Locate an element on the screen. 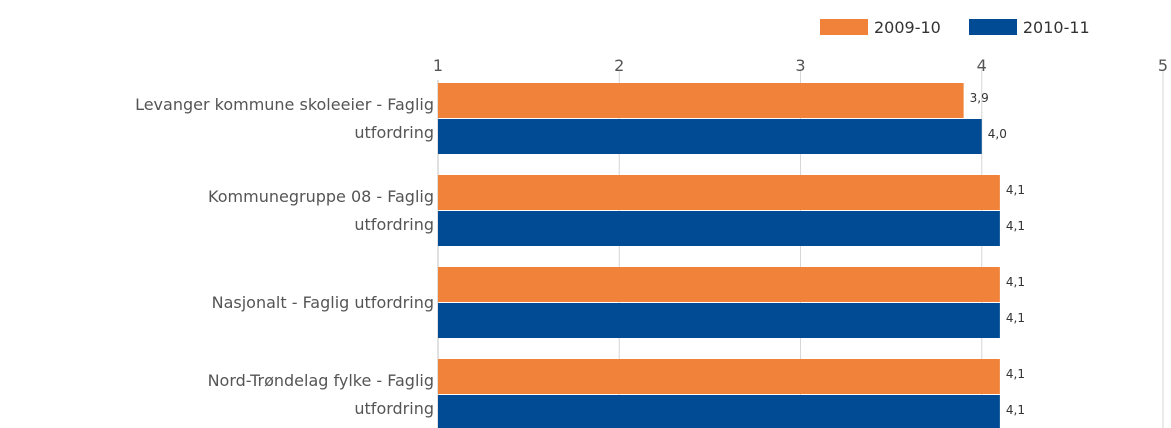 This screenshot has width=1171, height=428. data-label-1-series-2: 4,0 is located at coordinates (997, 134).